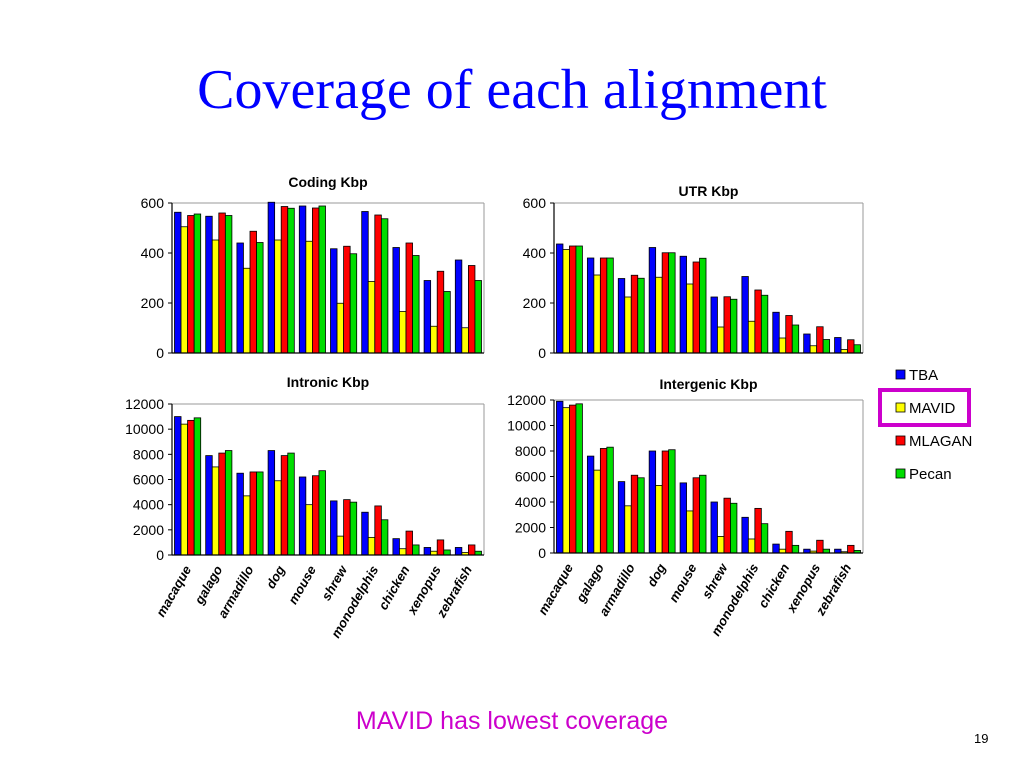  I want to click on bar-tba-xenopus, so click(807, 343).